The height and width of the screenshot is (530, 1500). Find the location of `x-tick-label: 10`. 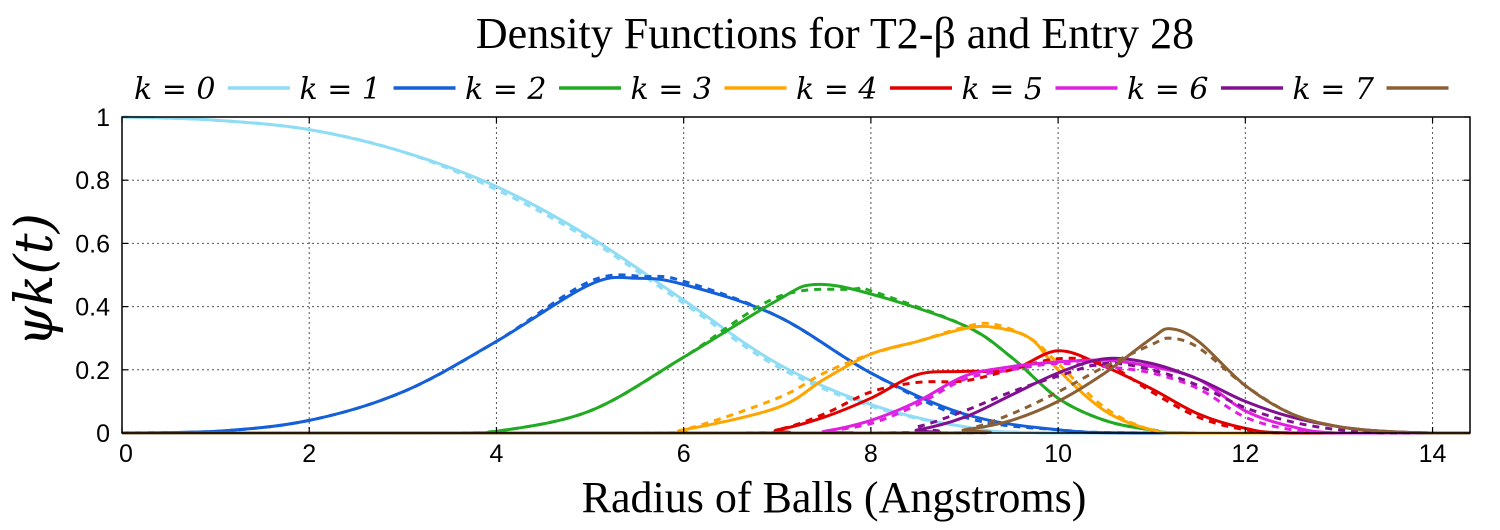

x-tick-label: 10 is located at coordinates (1058, 454).